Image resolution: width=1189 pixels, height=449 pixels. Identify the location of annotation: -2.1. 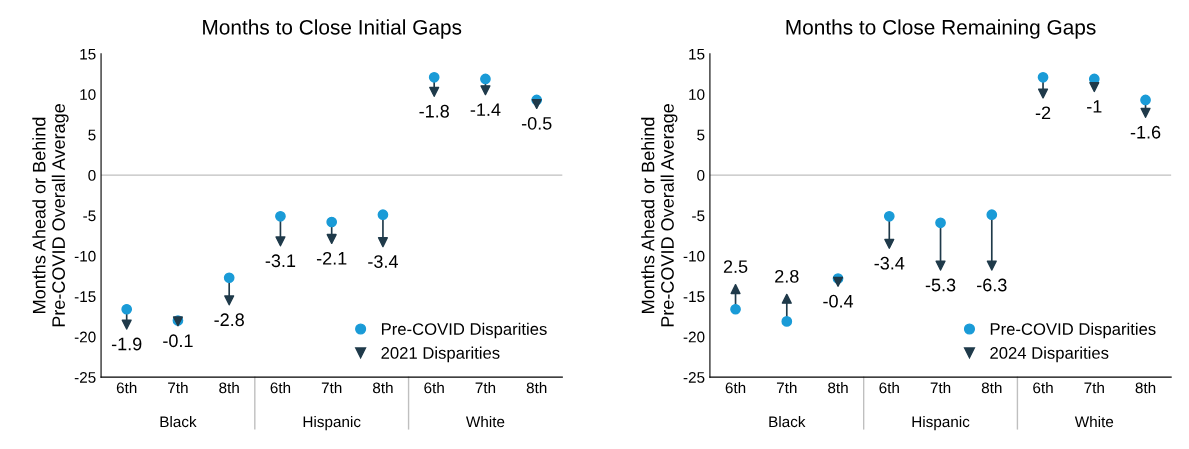
(331, 258).